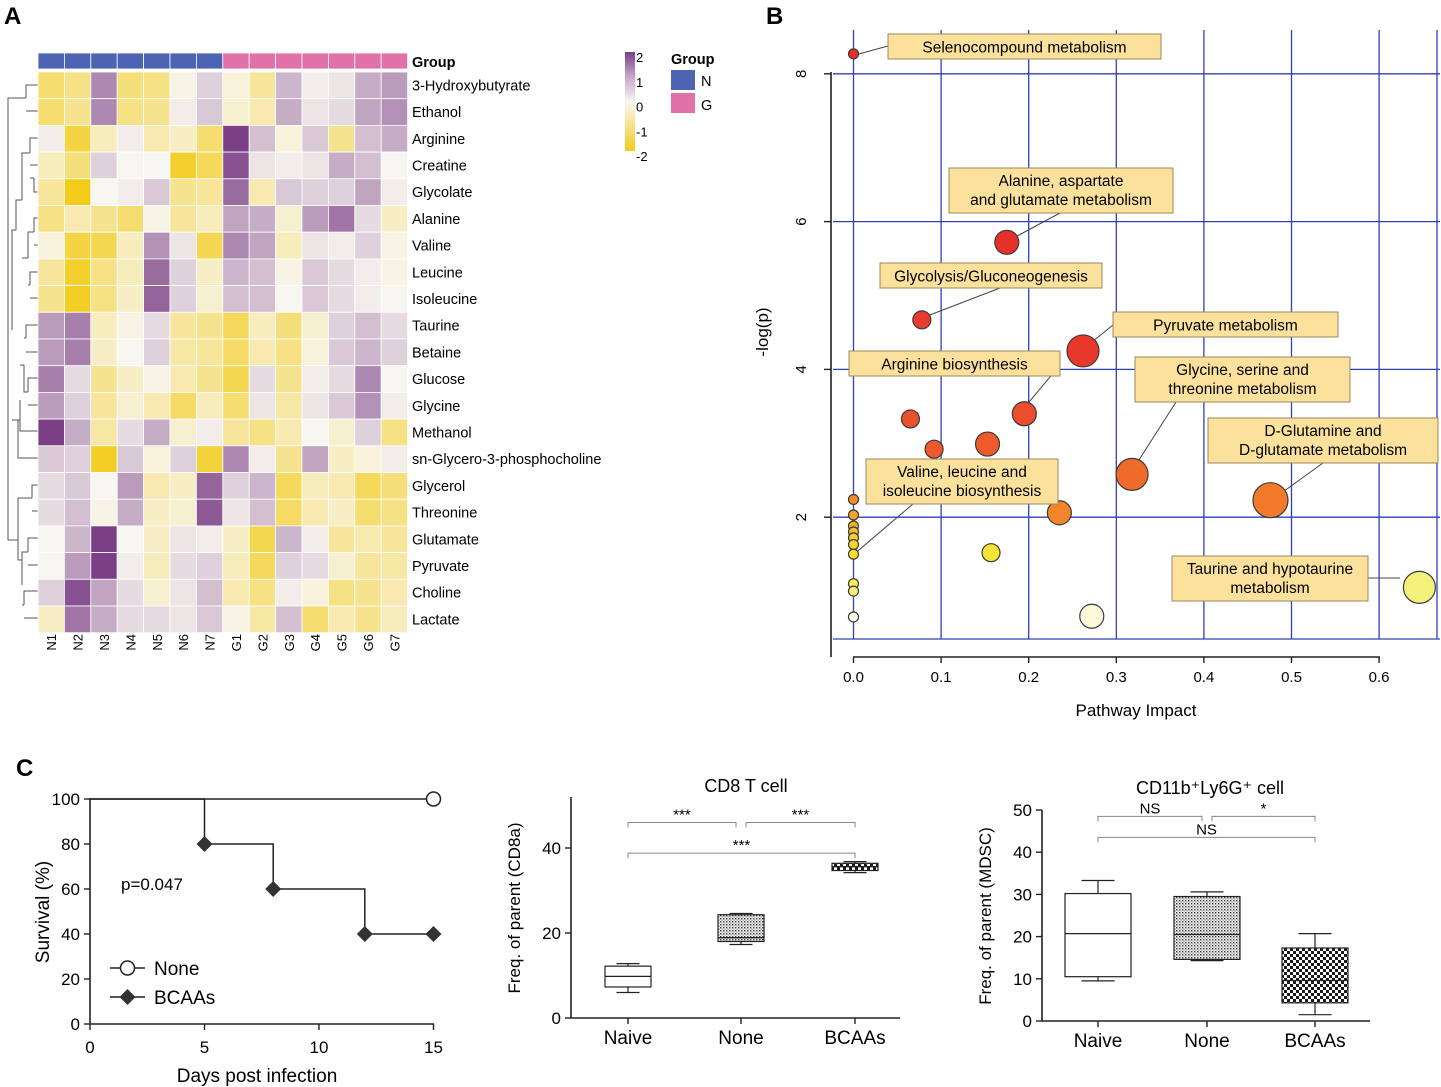 The width and height of the screenshot is (1441, 1087). I want to click on color-scale-tick-label: 2, so click(639, 57).